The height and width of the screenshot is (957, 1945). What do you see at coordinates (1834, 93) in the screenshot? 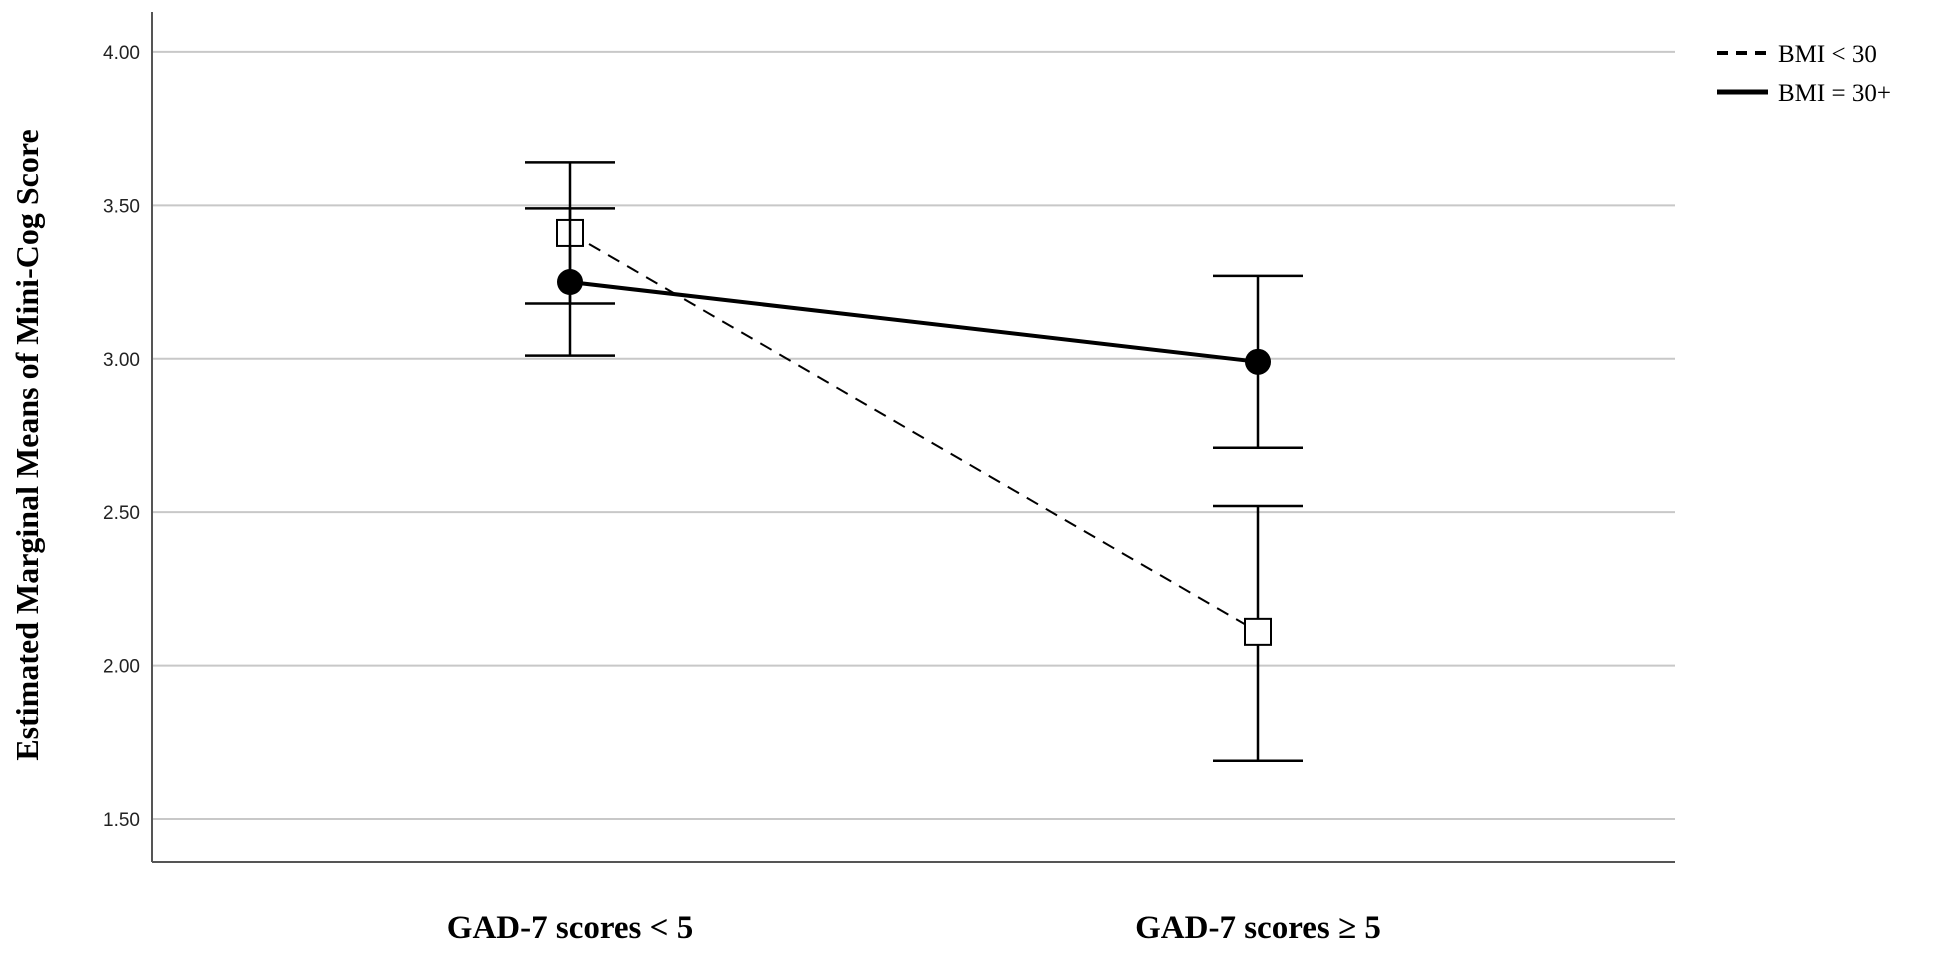
I see `legend-label: BMI = 30+` at bounding box center [1834, 93].